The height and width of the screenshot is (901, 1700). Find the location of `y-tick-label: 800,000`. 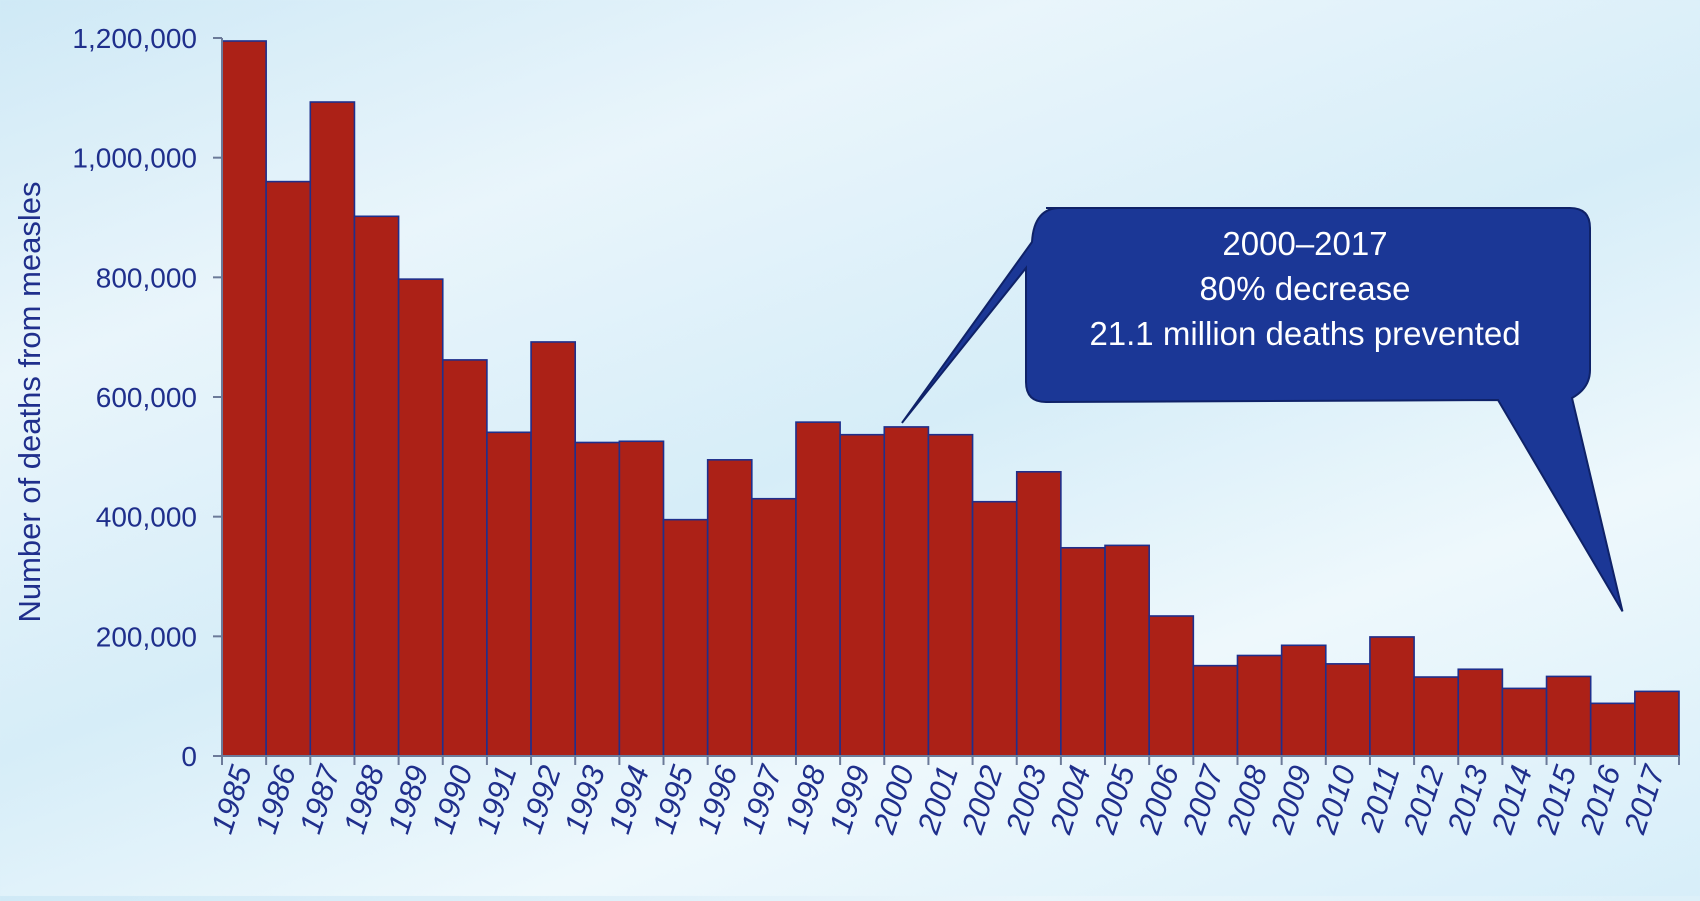

y-tick-label: 800,000 is located at coordinates (146, 277).